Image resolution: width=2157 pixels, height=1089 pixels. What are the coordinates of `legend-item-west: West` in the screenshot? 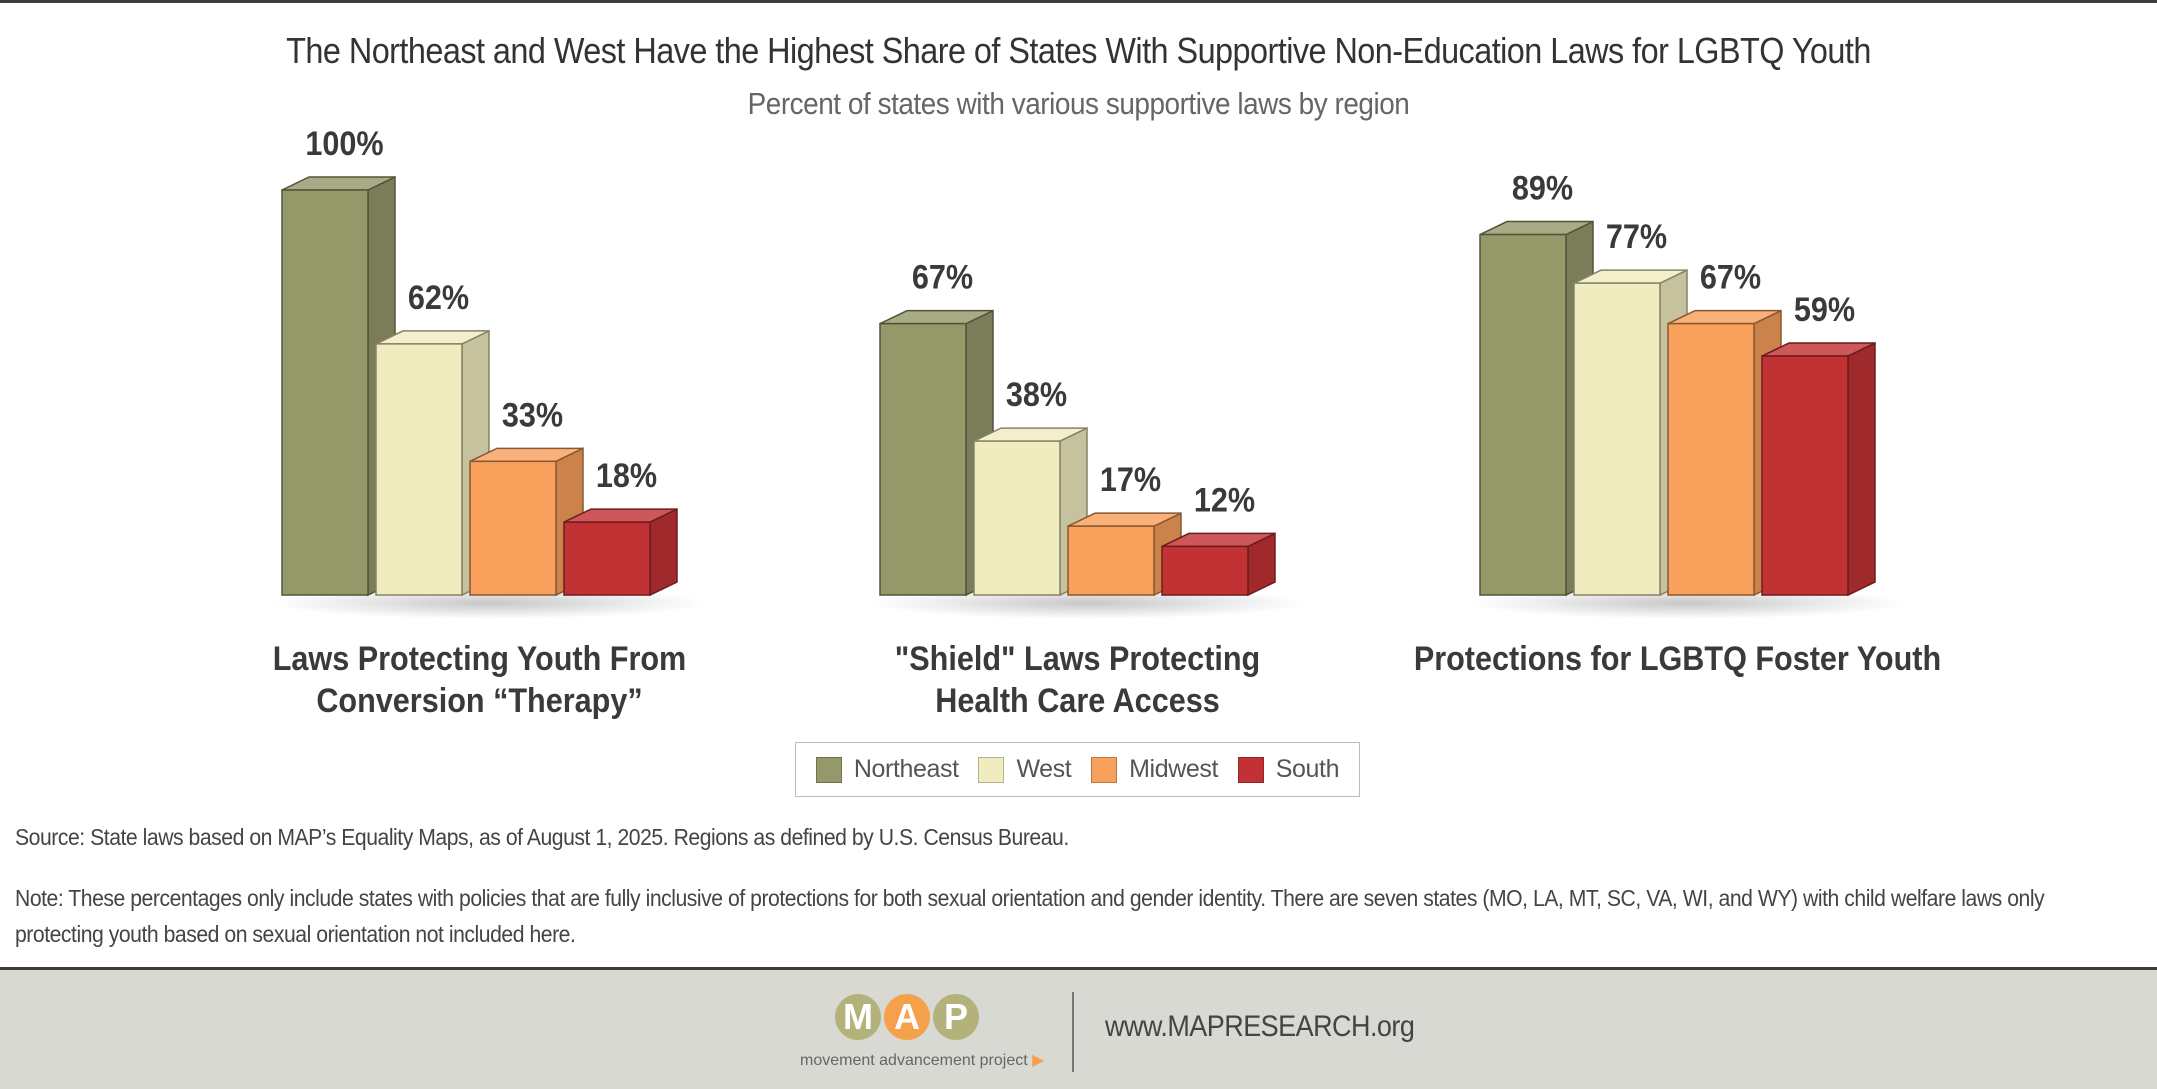 It's located at (1025, 769).